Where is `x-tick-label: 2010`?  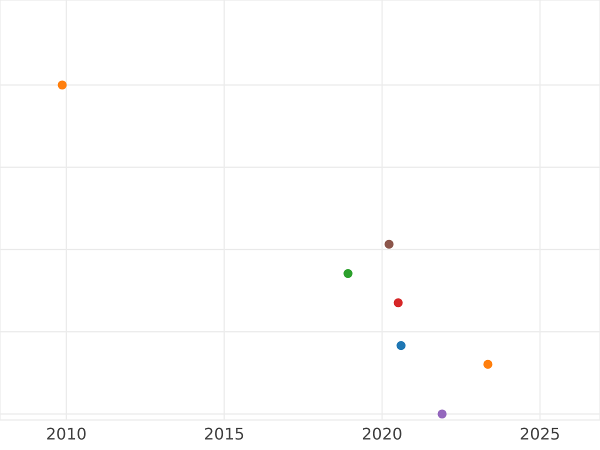
x-tick-label: 2010 is located at coordinates (66, 434).